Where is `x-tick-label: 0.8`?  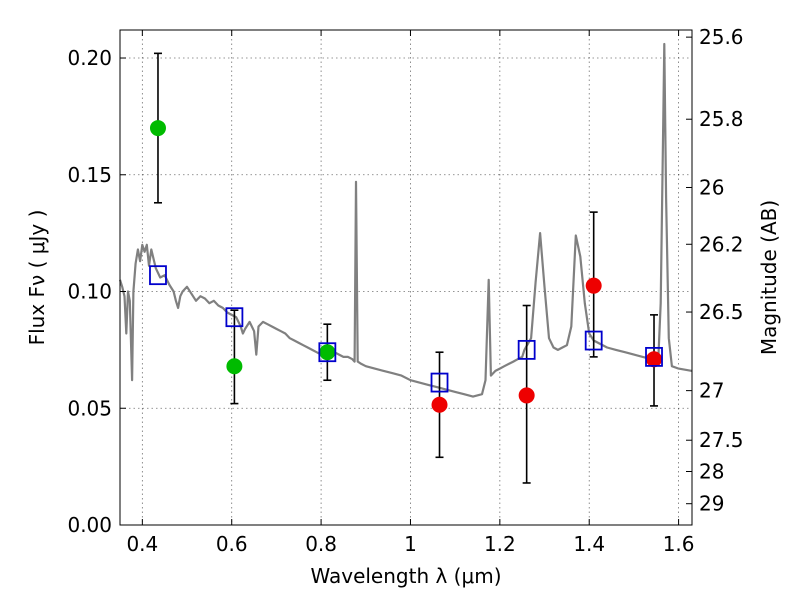
x-tick-label: 0.8 is located at coordinates (321, 544).